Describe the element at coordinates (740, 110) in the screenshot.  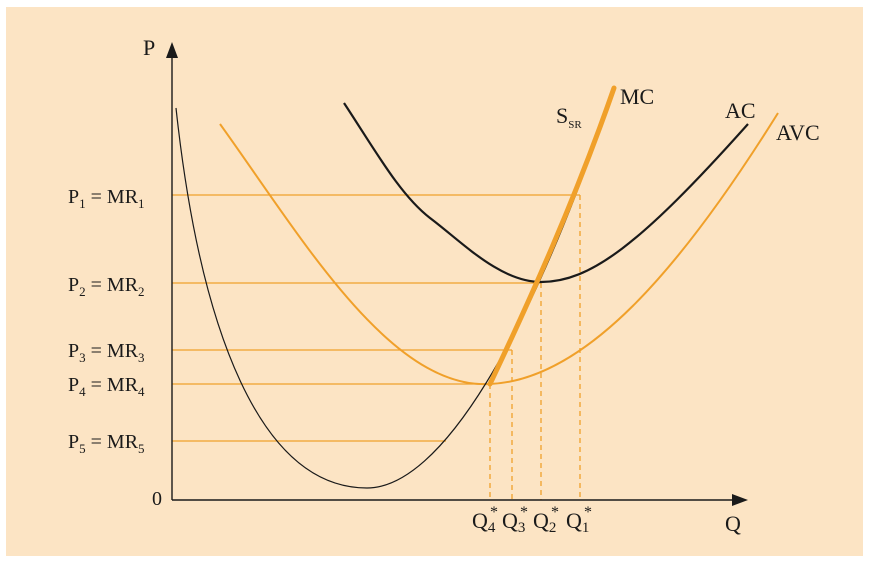
I see `ac-label: AC` at that location.